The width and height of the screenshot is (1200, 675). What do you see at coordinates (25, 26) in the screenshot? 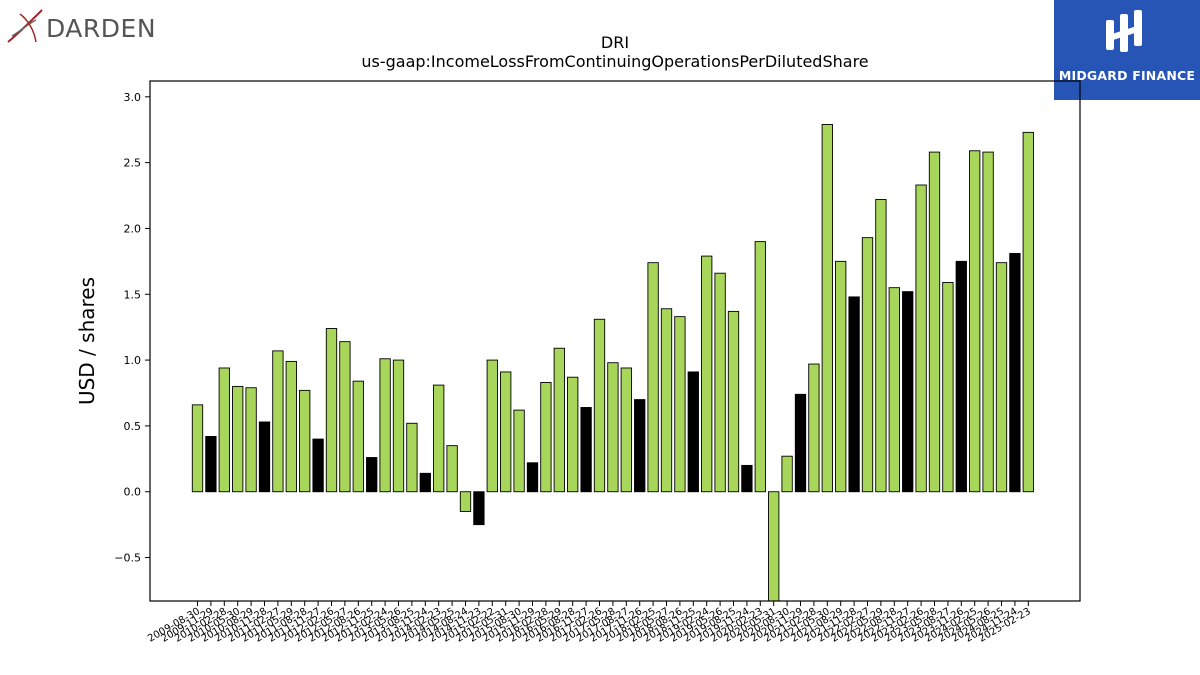
I see `darden-swoosh-icon` at bounding box center [25, 26].